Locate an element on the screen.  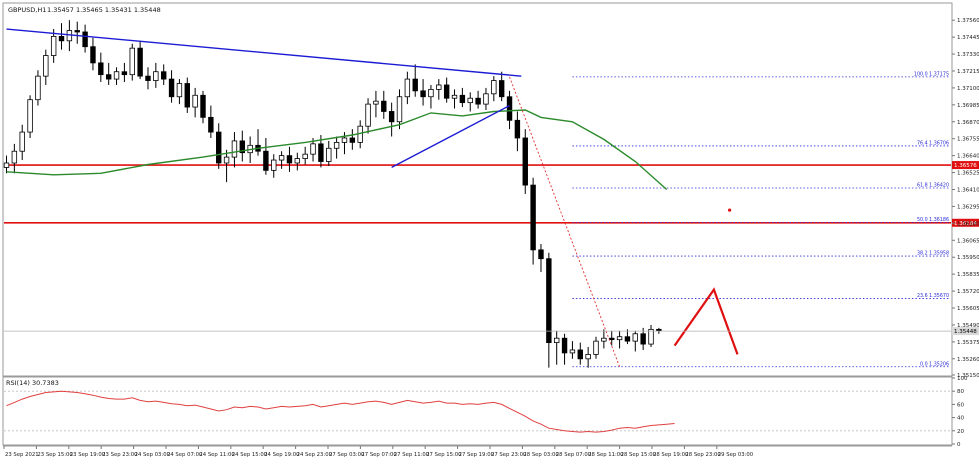
time-axis-label: 27 Sep 03:00 is located at coordinates (347, 455).